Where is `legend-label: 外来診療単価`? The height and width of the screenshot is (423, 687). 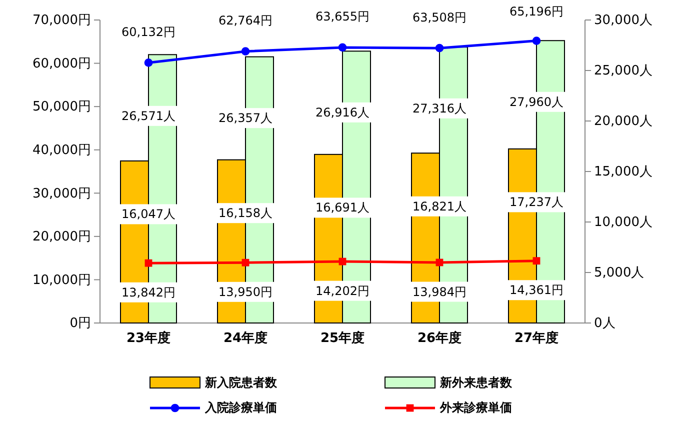 legend-label: 外来診療単価 is located at coordinates (475, 407).